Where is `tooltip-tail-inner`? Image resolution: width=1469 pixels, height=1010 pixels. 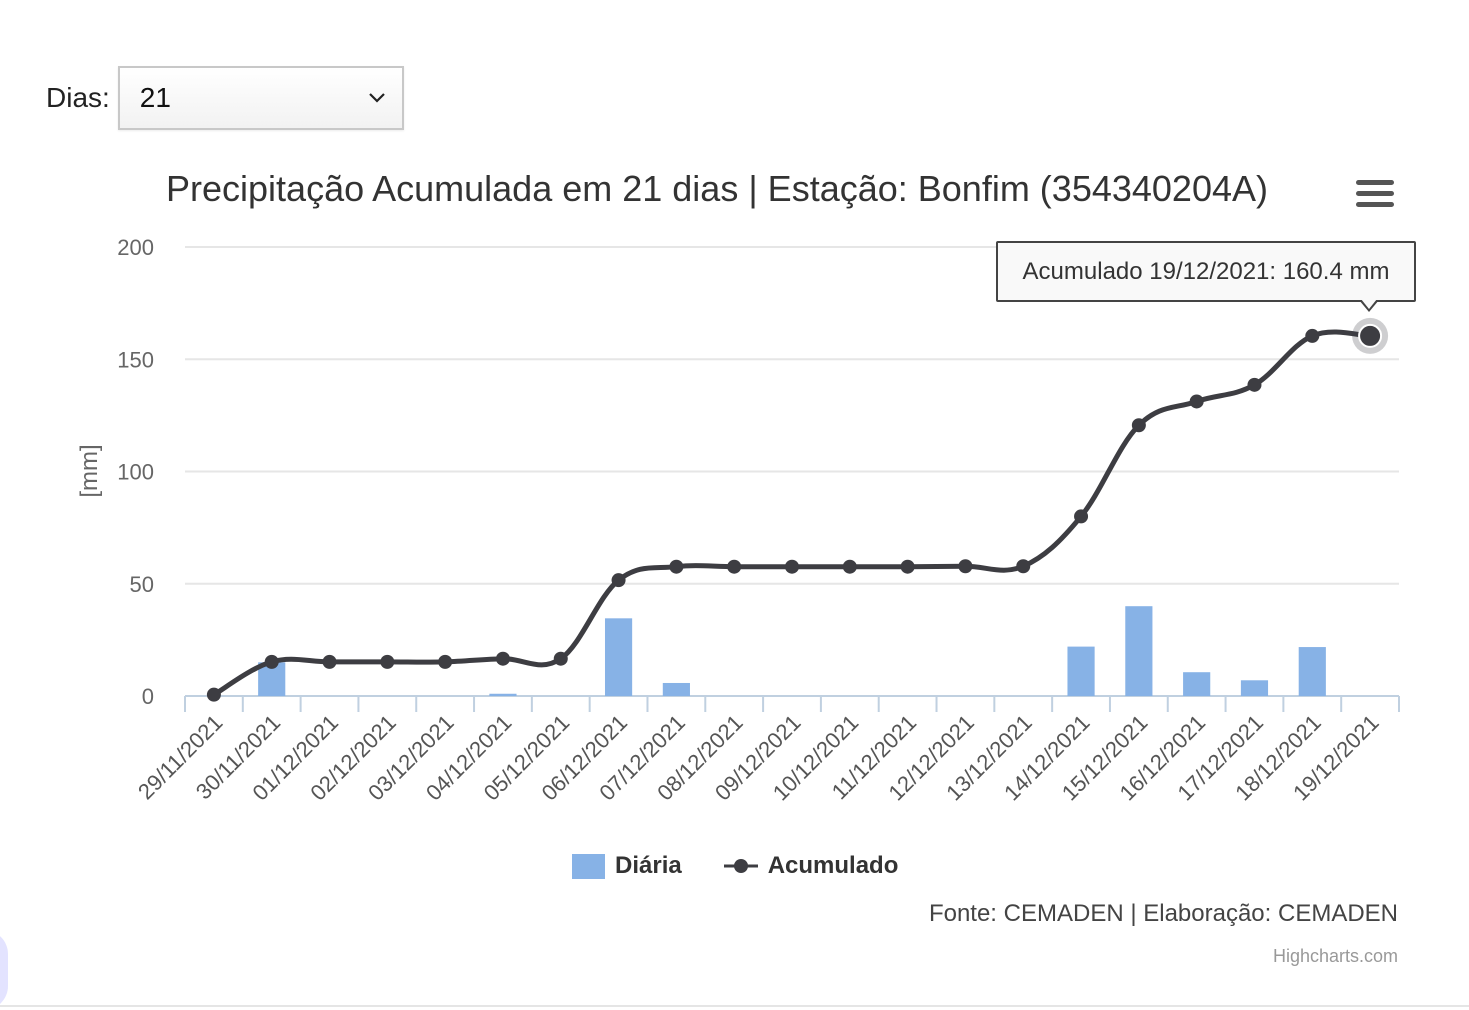 tooltip-tail-inner is located at coordinates (1369, 304).